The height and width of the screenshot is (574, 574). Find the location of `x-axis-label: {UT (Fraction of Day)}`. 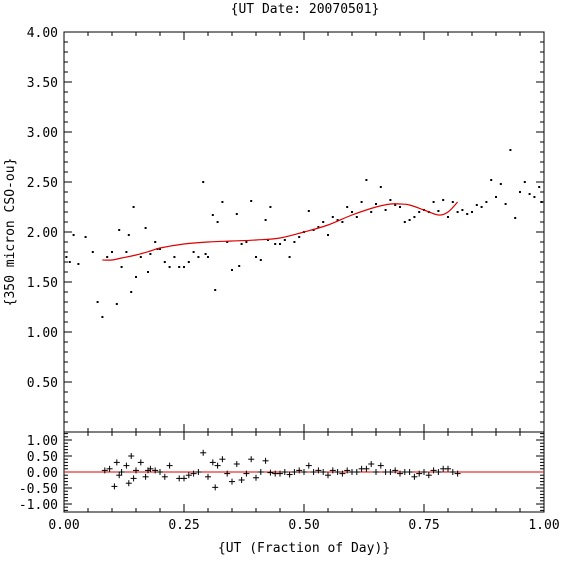

x-axis-label: {UT (Fraction of Day)} is located at coordinates (304, 548).